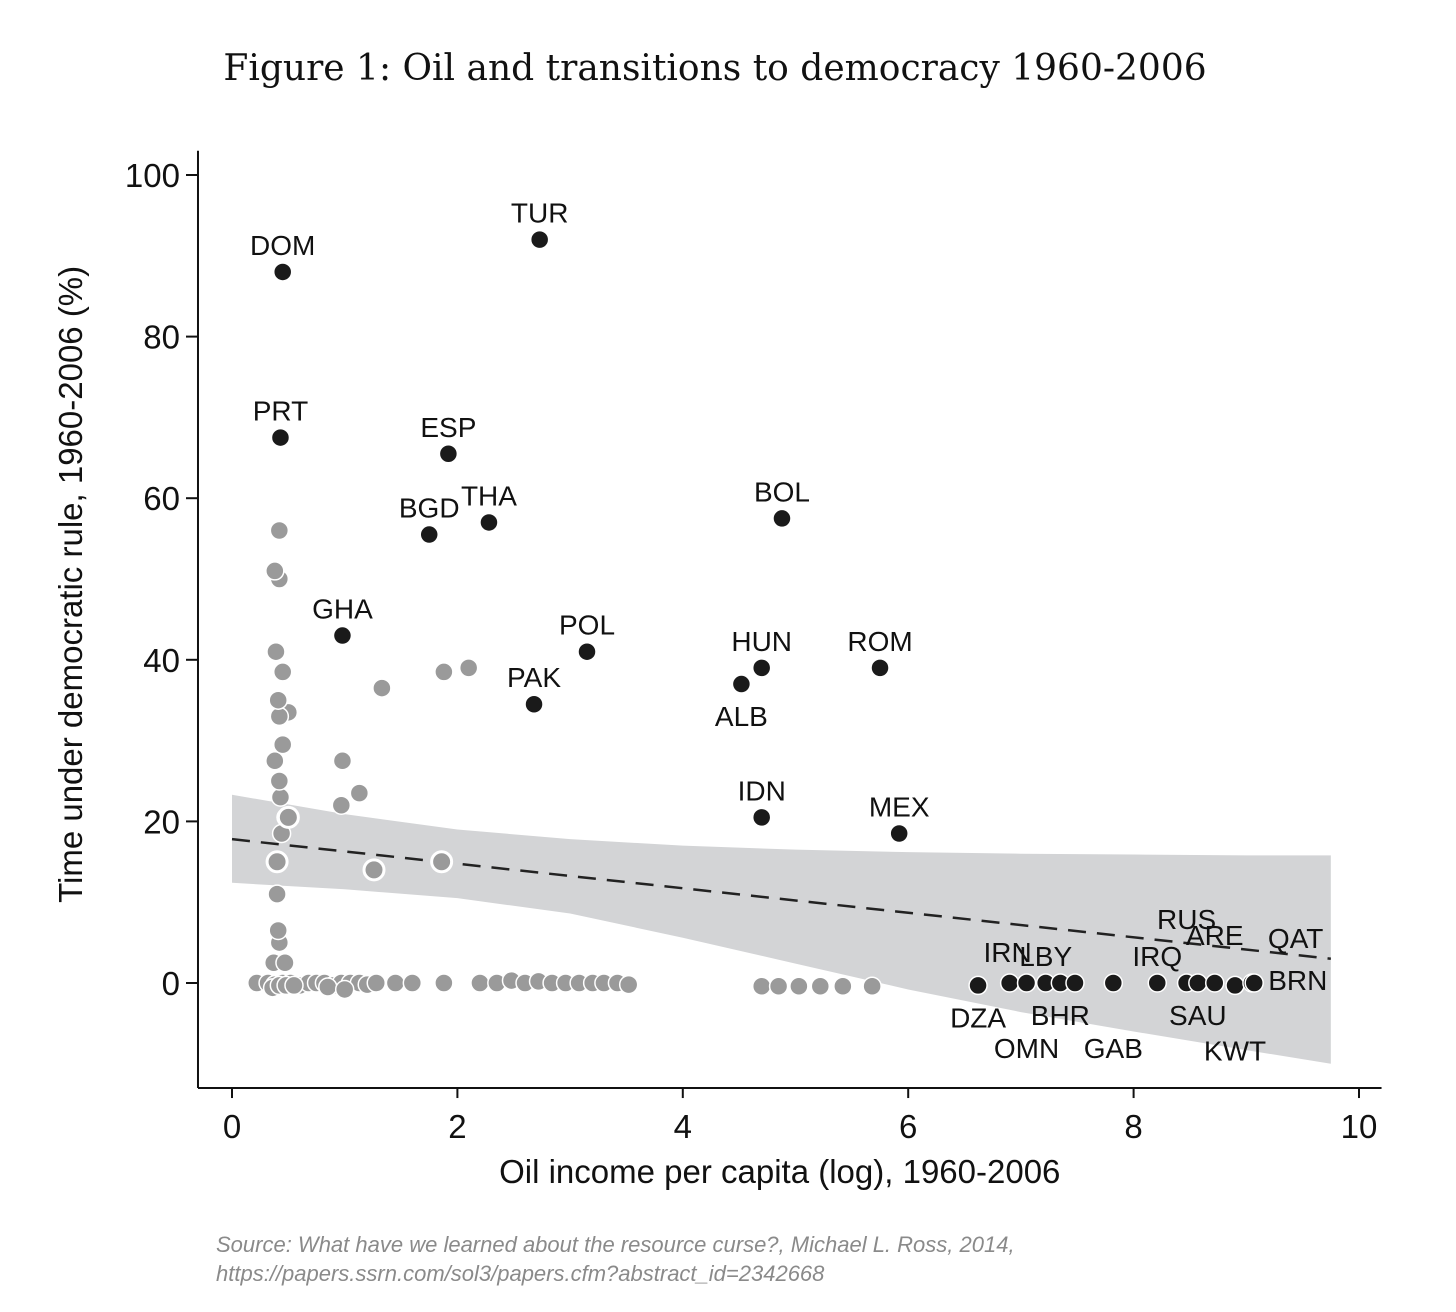  What do you see at coordinates (161, 498) in the screenshot?
I see `y-tick-label: 60` at bounding box center [161, 498].